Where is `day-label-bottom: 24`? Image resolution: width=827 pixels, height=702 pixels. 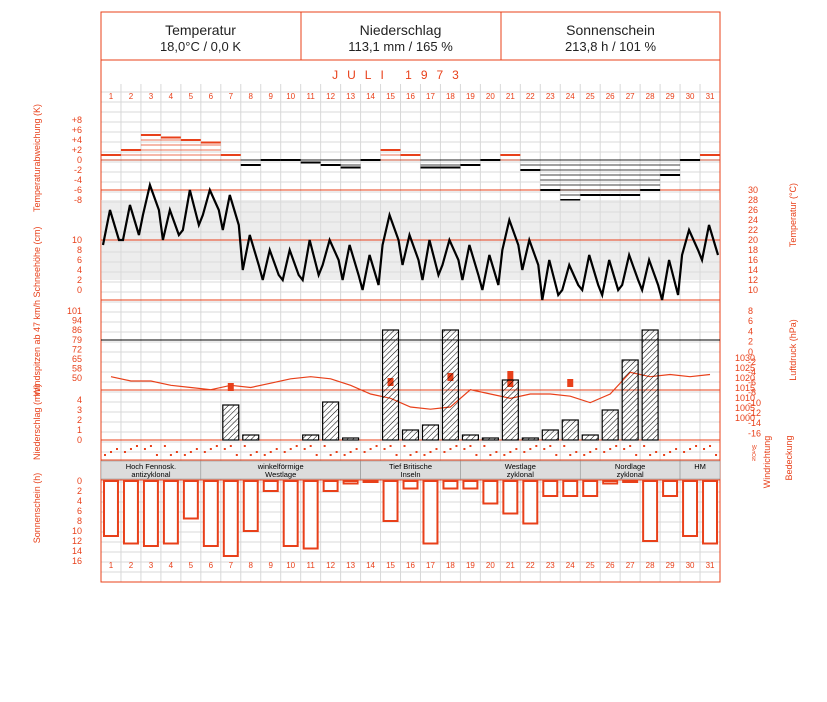 day-label-bottom: 24 is located at coordinates (570, 565).